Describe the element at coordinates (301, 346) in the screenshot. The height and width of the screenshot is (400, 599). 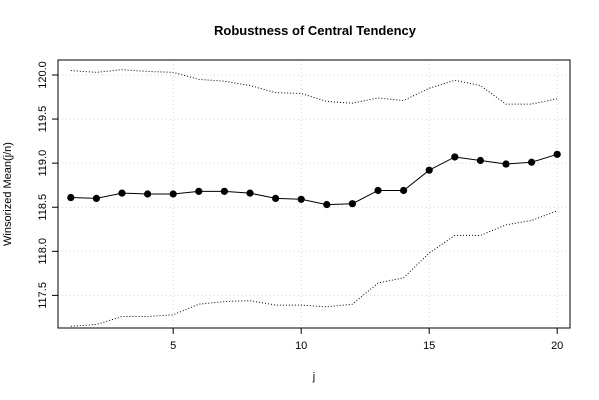
I see `x-tick-label-1: 10` at that location.